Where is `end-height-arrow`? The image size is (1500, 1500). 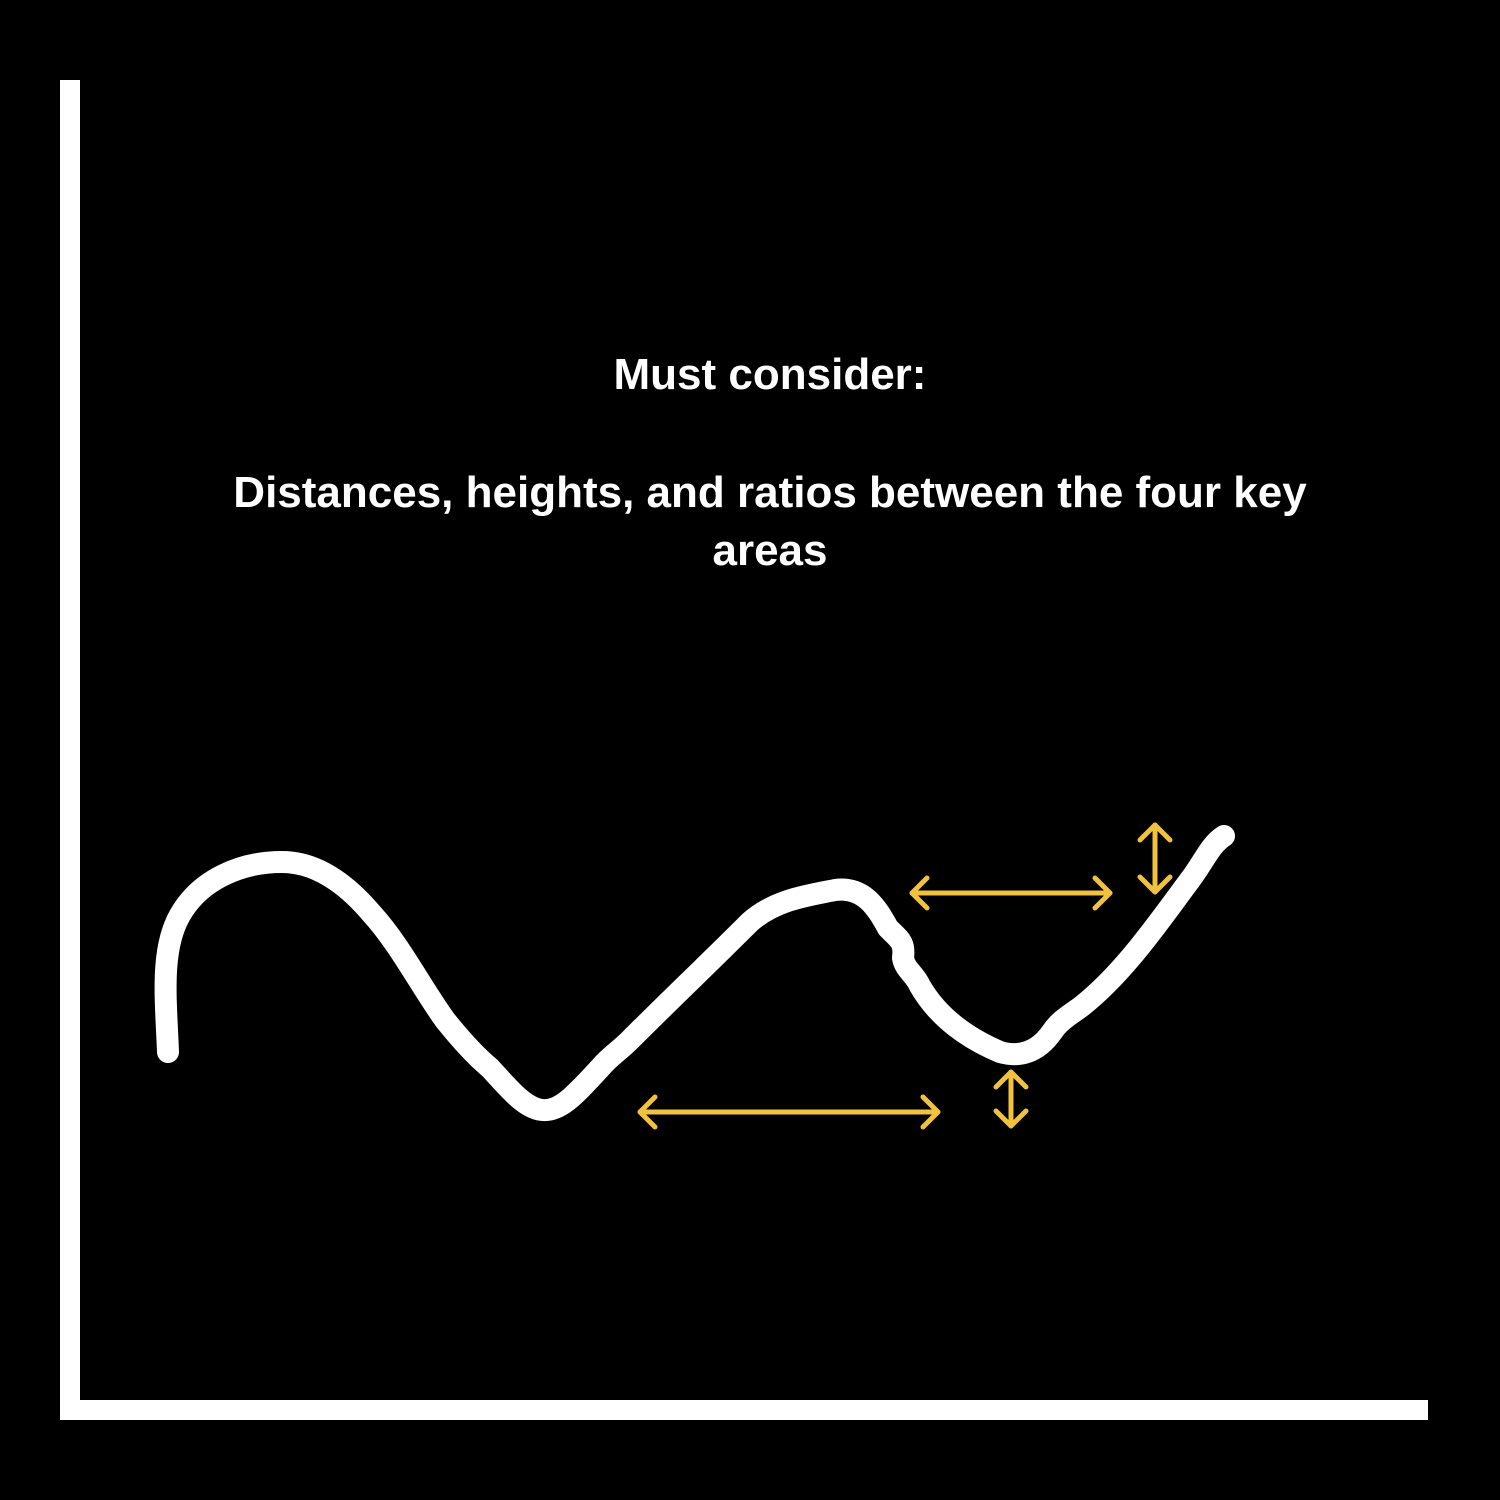
end-height-arrow is located at coordinates (1155, 858).